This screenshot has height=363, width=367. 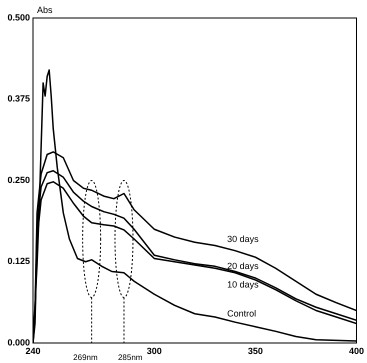 What do you see at coordinates (243, 239) in the screenshot?
I see `series-label: 30 days` at bounding box center [243, 239].